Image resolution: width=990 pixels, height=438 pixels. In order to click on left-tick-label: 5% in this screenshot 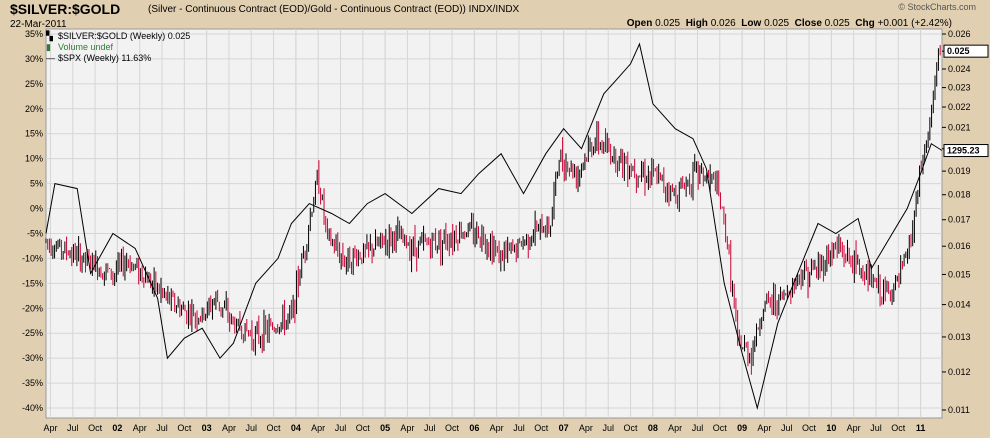, I will do `click(36, 184)`.